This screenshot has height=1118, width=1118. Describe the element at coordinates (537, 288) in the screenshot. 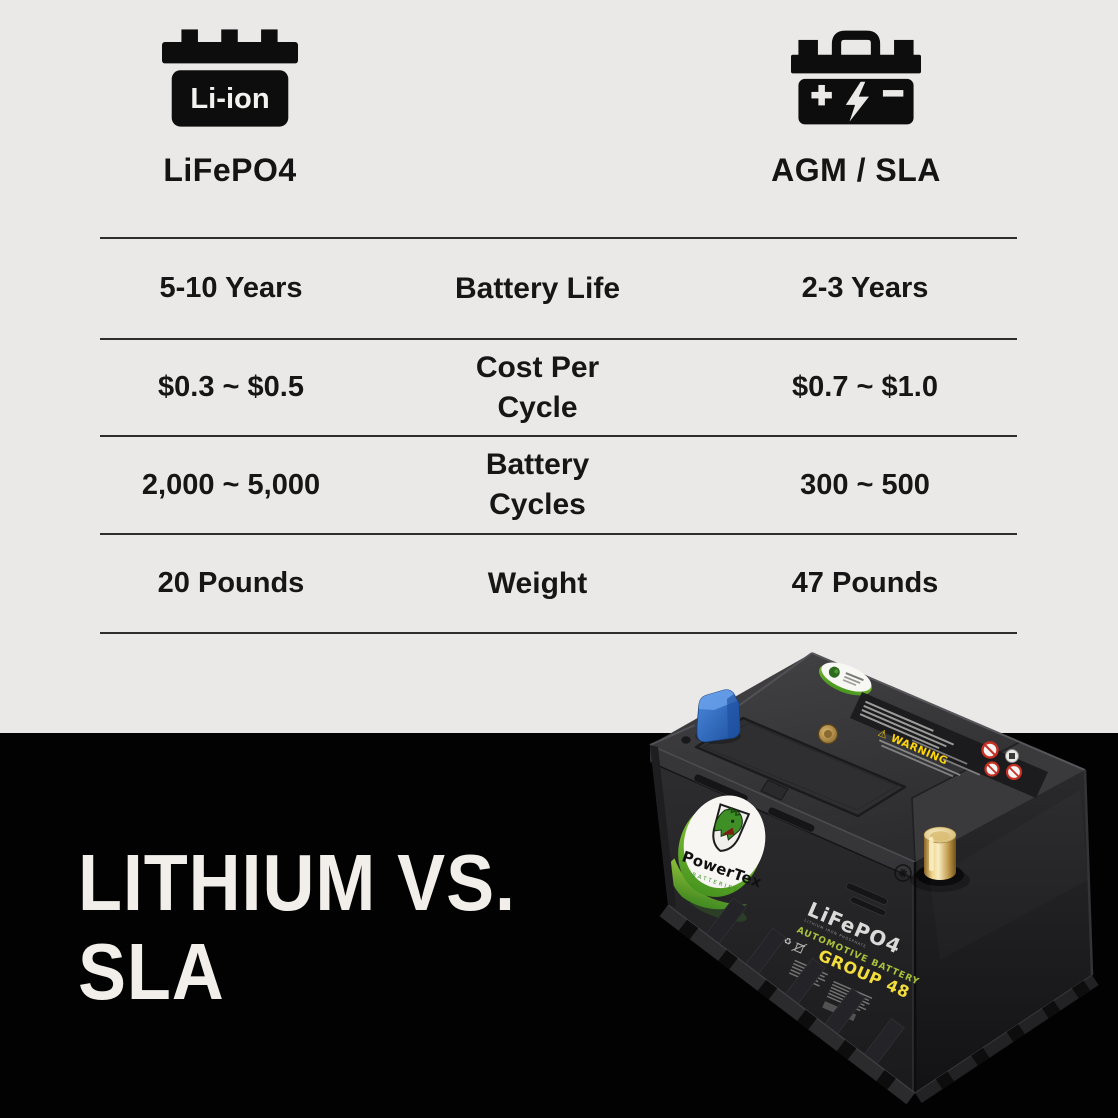

I see `spec-label: Battery Life` at that location.